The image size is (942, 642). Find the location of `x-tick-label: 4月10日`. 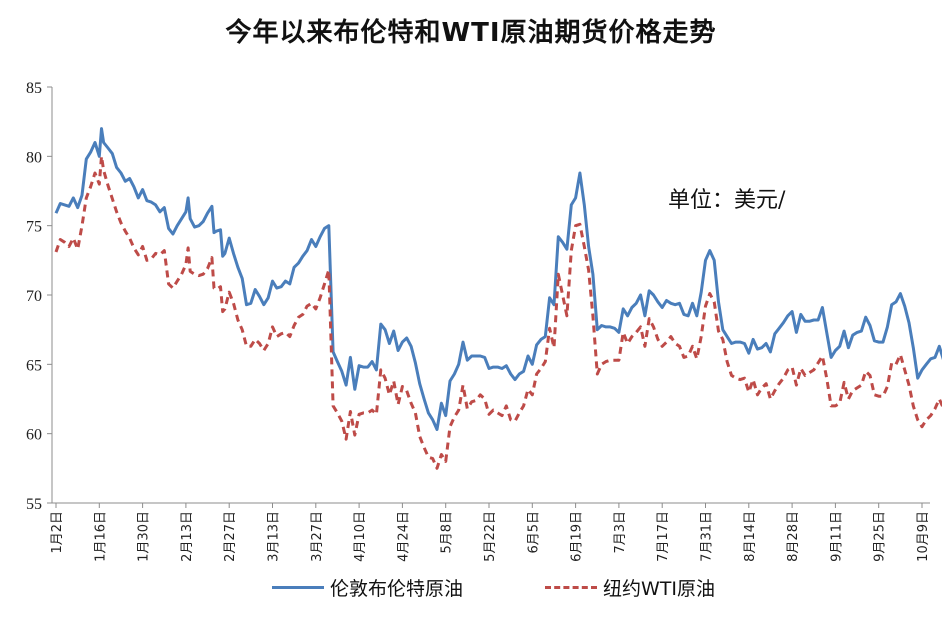

x-tick-label: 4月10日 is located at coordinates (360, 536).